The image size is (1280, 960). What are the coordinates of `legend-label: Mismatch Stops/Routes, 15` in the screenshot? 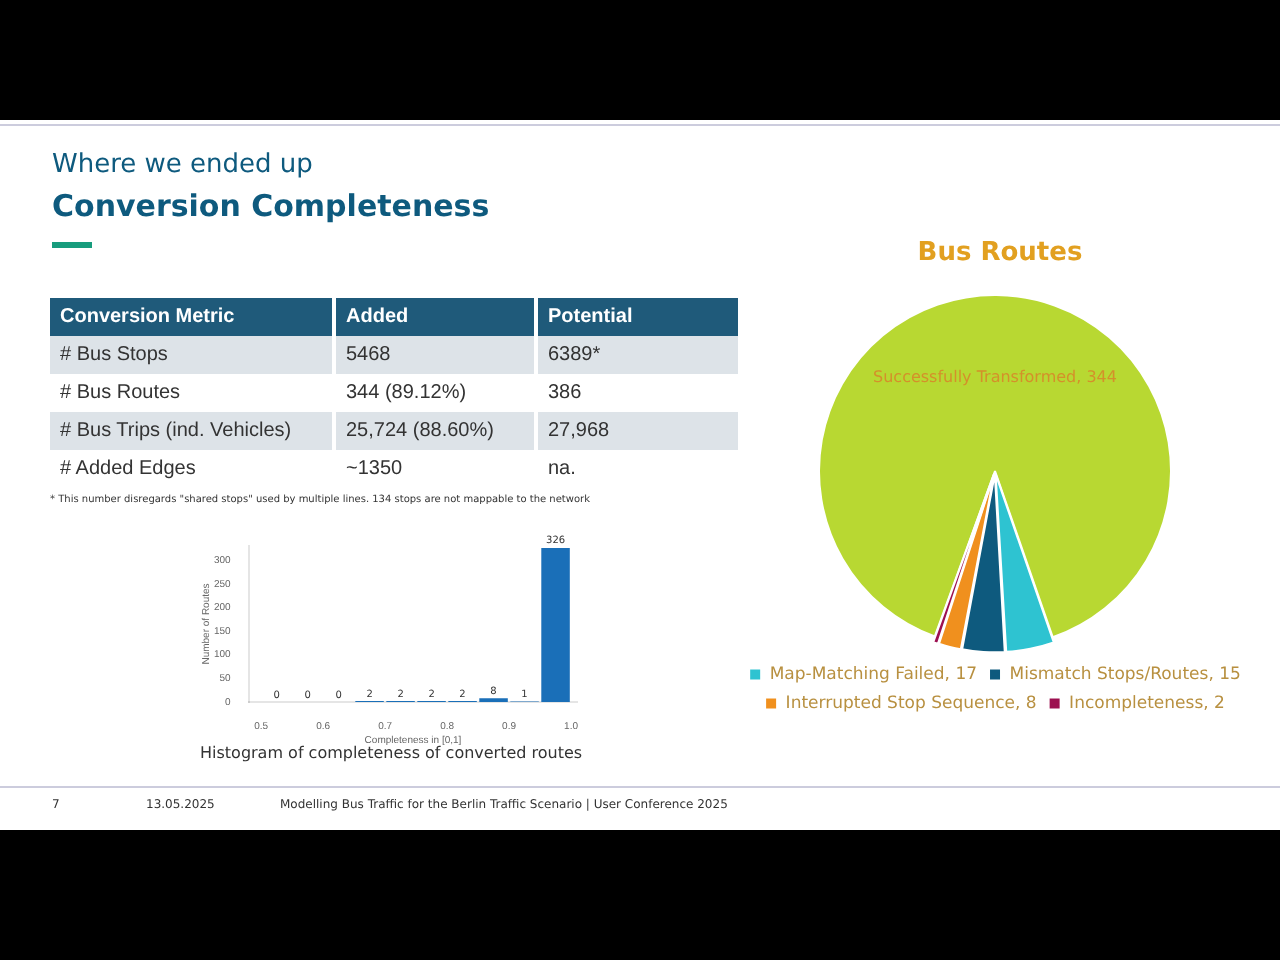 It's located at (1125, 674).